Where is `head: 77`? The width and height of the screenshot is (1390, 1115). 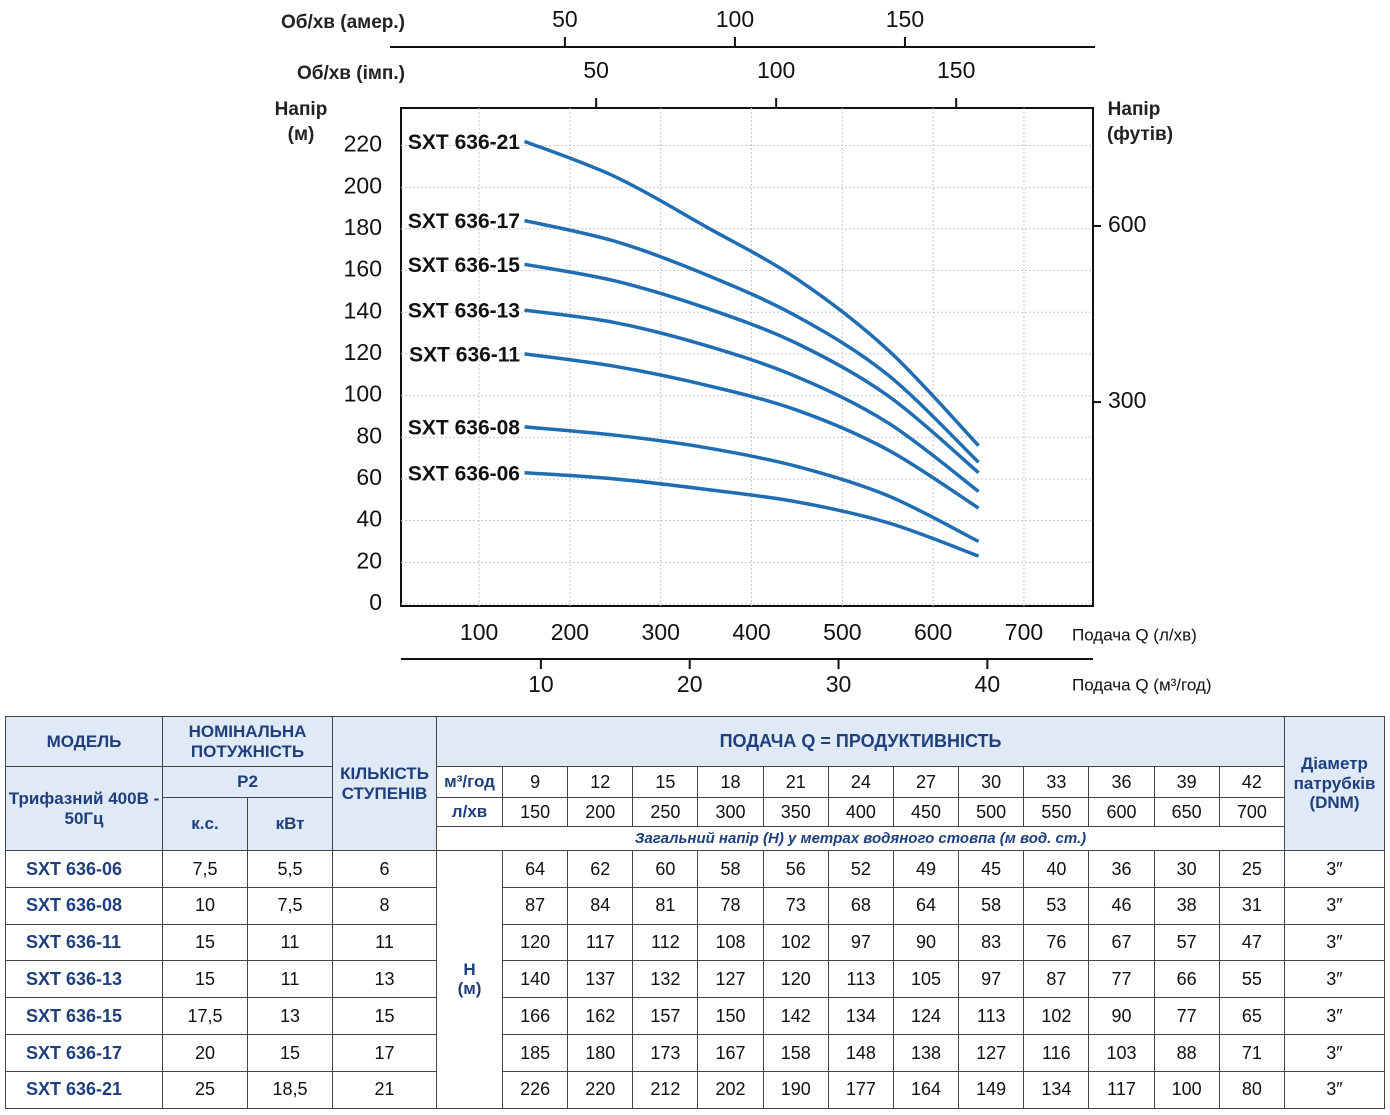
head: 77 is located at coordinates (1186, 1016).